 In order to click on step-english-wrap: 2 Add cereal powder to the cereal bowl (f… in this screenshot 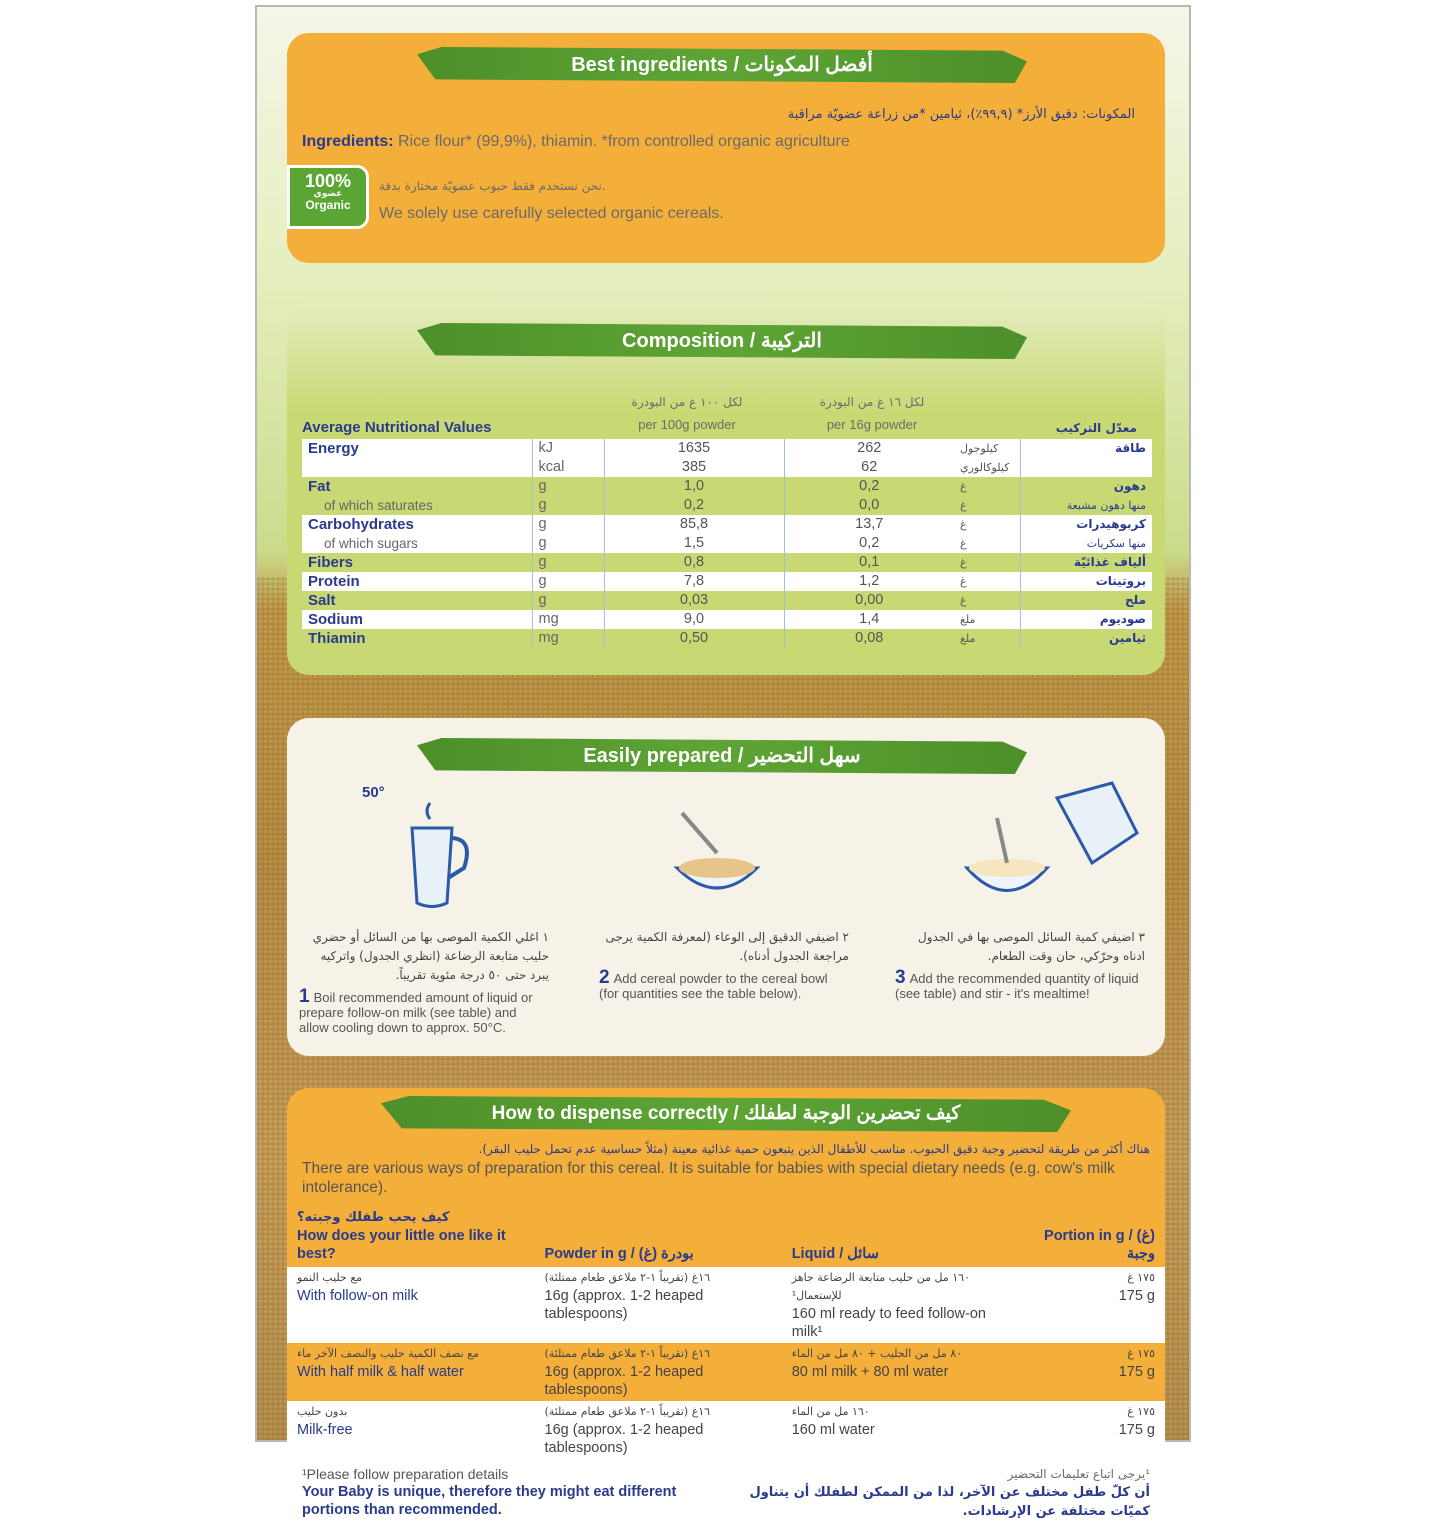, I will do `click(724, 984)`.